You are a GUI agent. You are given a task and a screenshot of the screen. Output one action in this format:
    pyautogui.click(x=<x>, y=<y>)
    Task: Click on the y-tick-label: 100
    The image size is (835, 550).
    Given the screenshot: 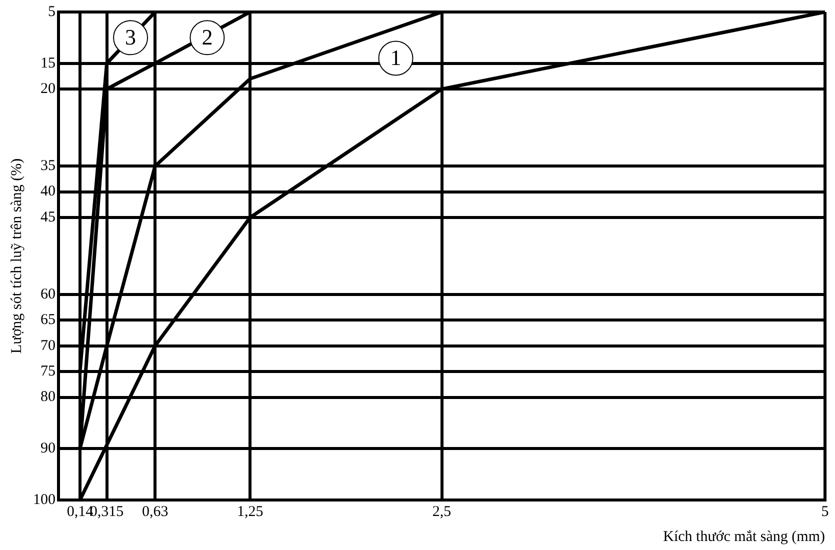 What is the action you would take?
    pyautogui.click(x=44, y=500)
    